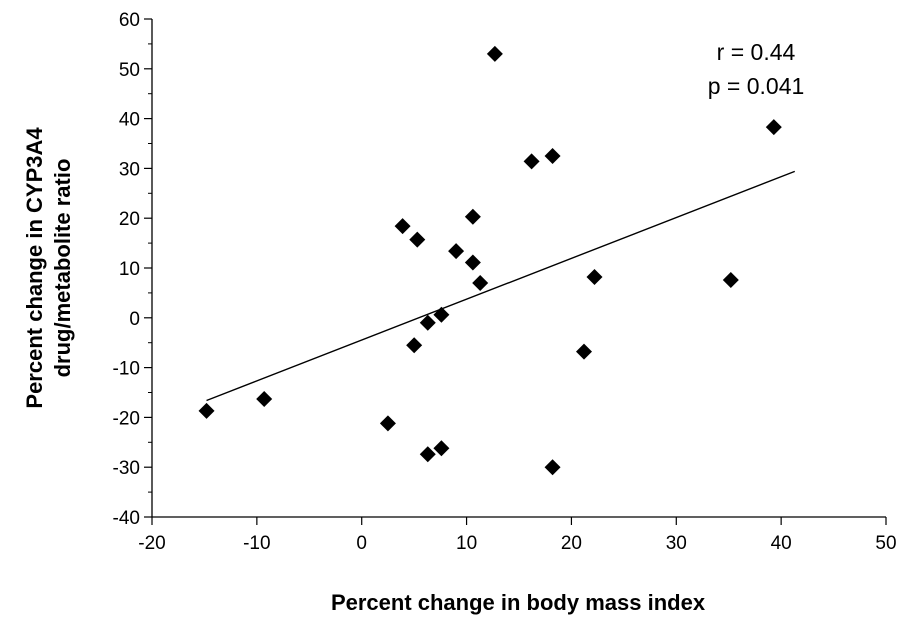 The image size is (904, 619). Describe the element at coordinates (571, 543) in the screenshot. I see `x-tick-label: 20` at that location.